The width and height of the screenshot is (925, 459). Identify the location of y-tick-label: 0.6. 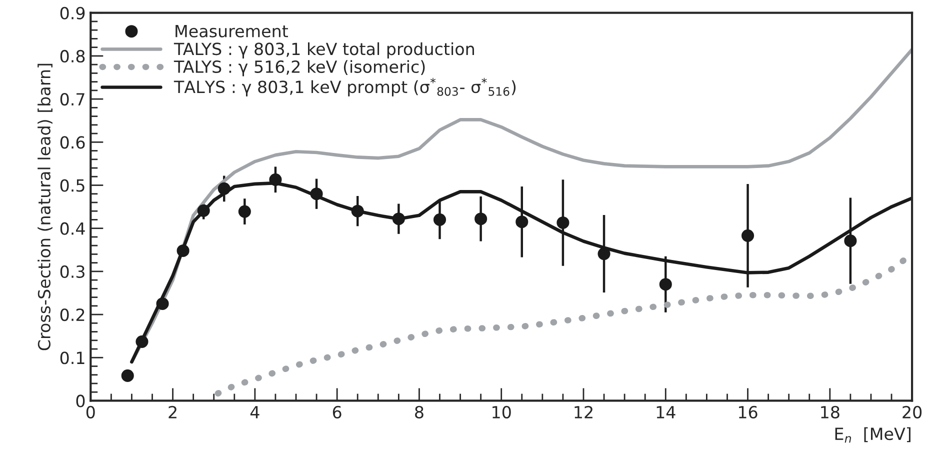
(72, 142).